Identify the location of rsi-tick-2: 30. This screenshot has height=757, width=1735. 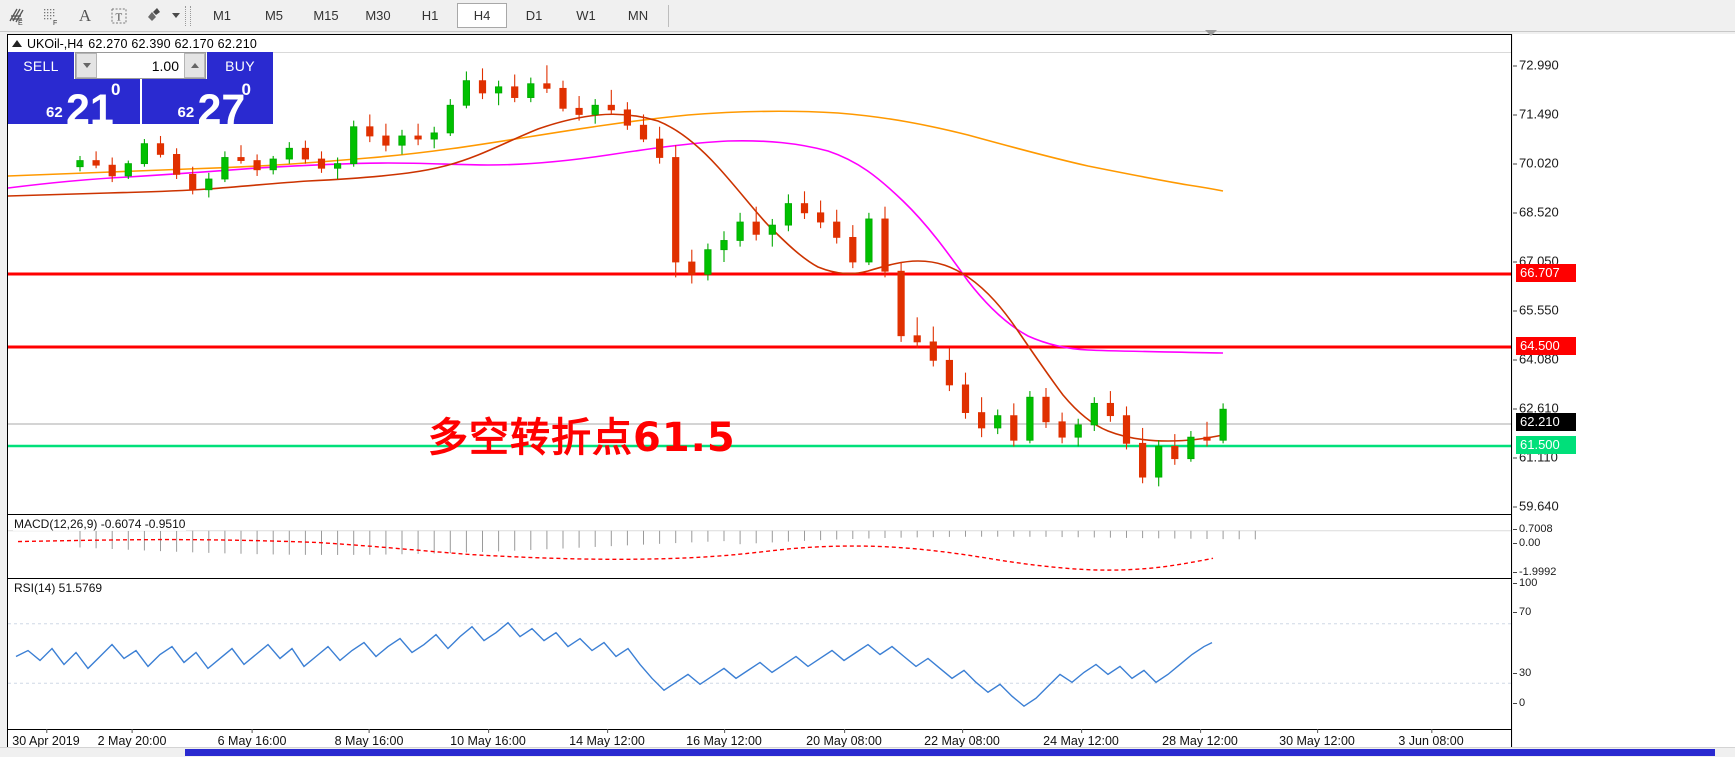
(1522, 673).